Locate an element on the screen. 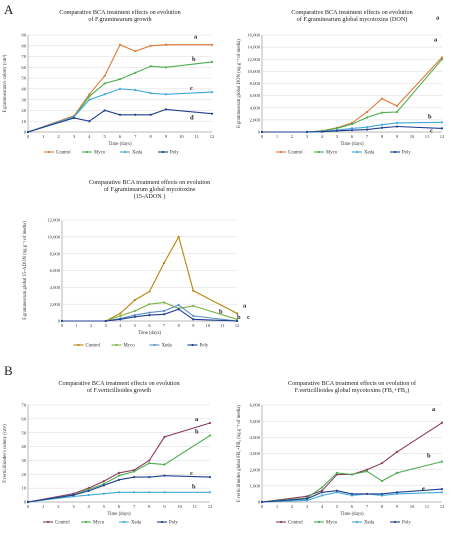  legend-label: Poly is located at coordinates (173, 523).